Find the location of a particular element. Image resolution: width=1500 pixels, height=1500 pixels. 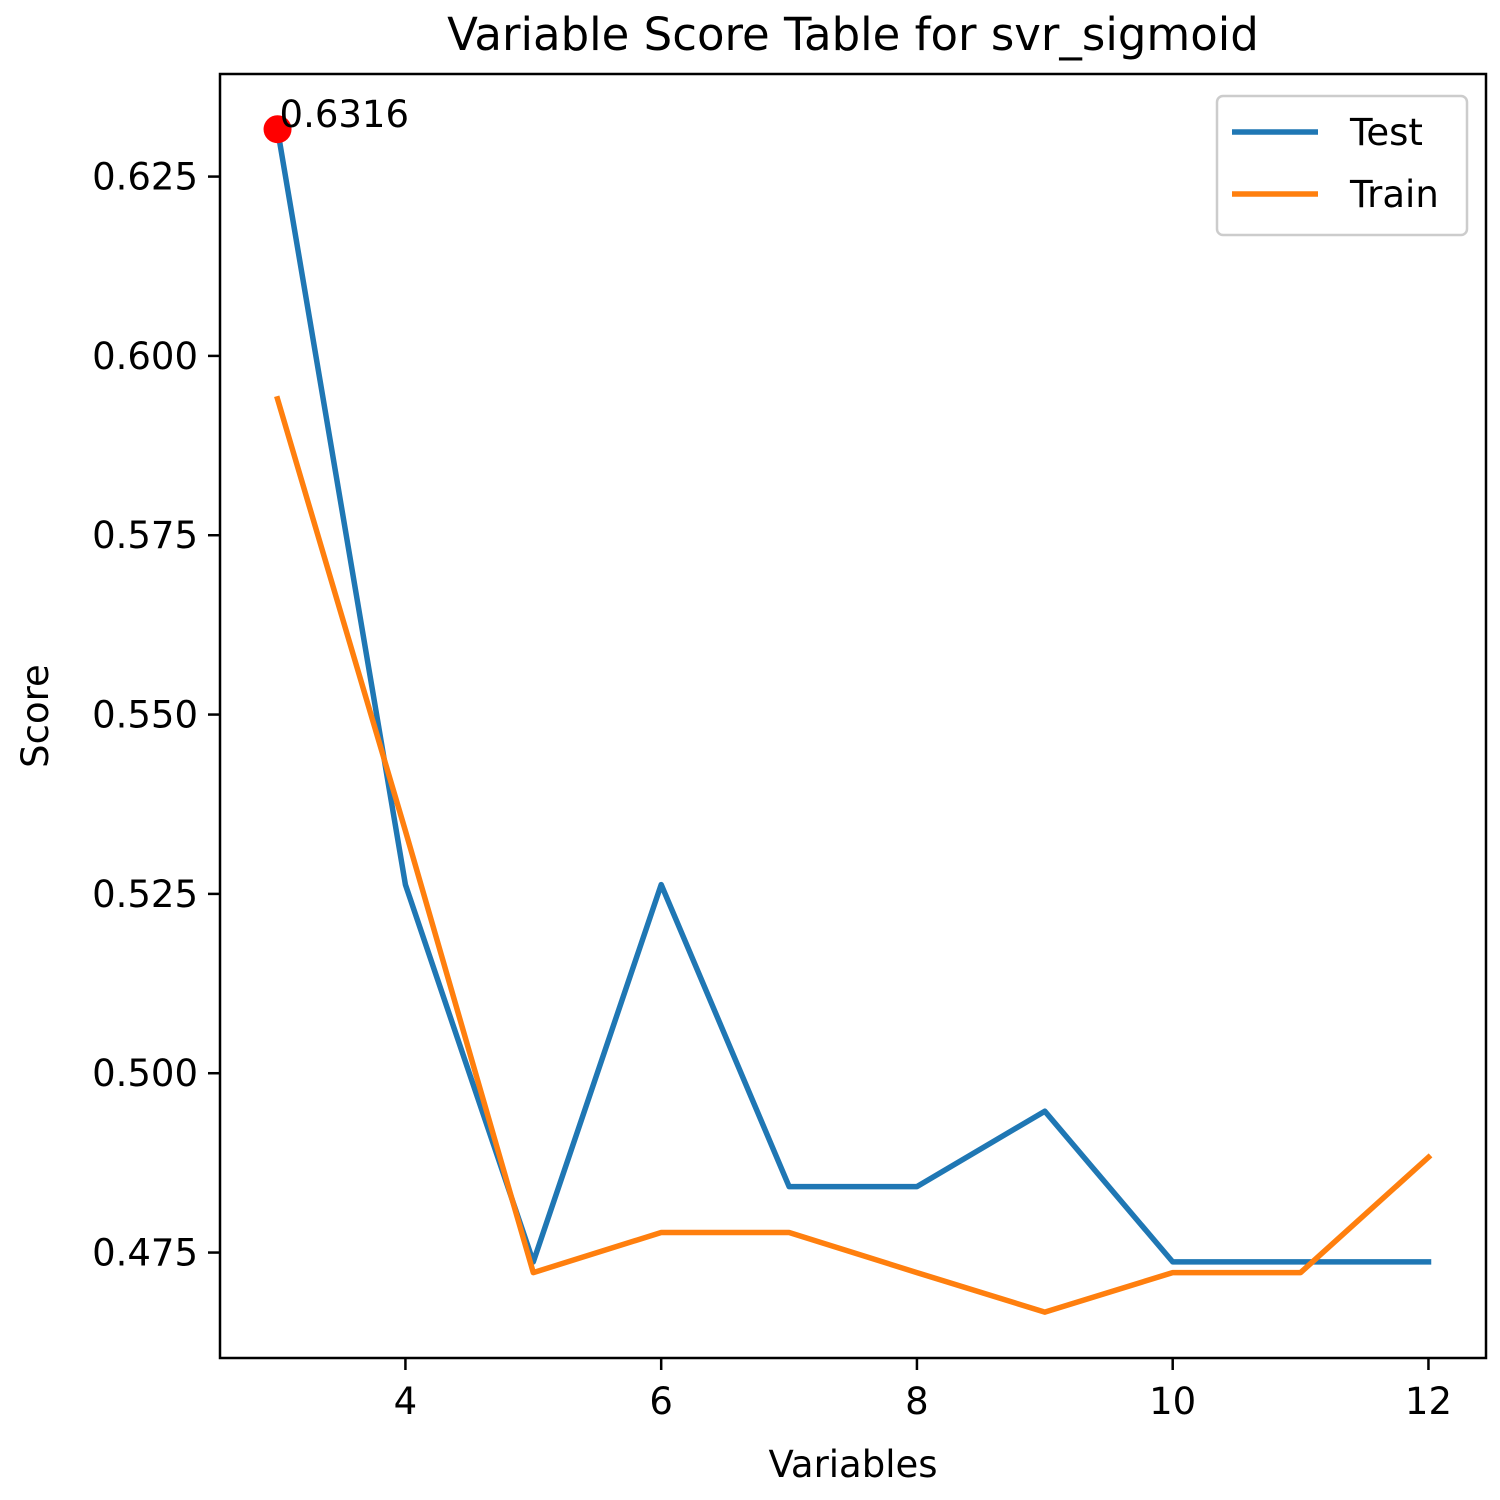

max-point-marker is located at coordinates (277, 129).